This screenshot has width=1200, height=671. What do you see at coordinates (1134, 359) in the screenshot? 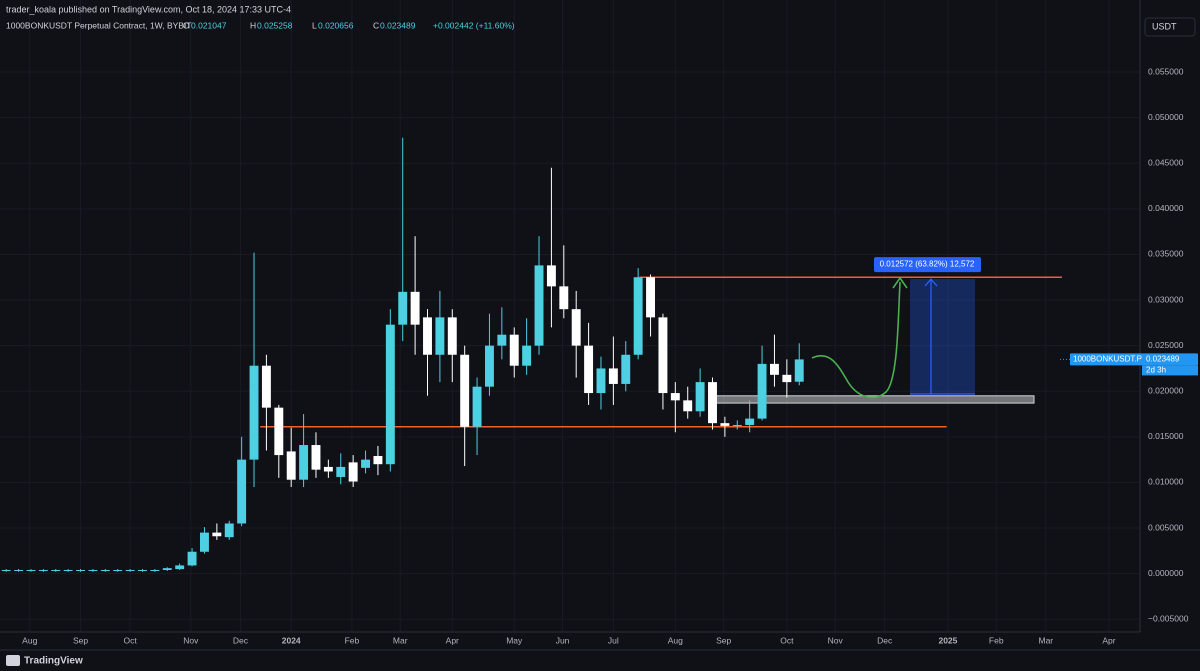
I see `last-price-box` at bounding box center [1134, 359].